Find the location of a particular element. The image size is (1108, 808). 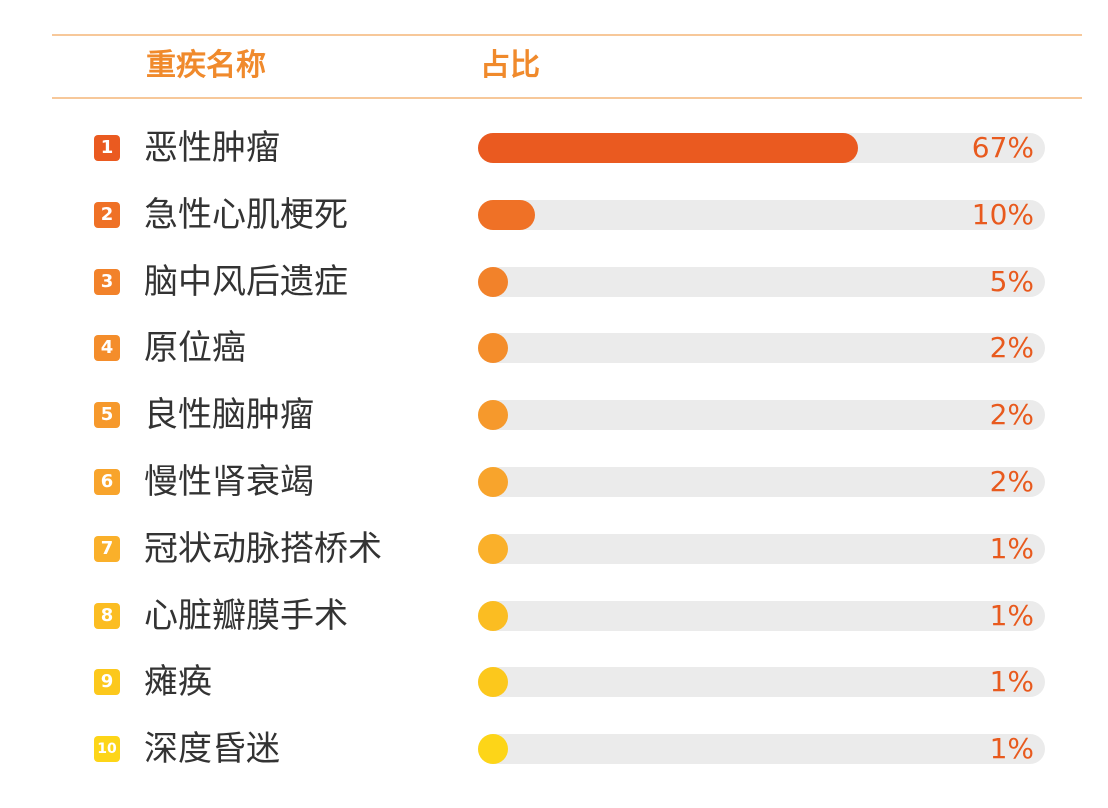

category-label: 恶性肿瘤 is located at coordinates (212, 148).